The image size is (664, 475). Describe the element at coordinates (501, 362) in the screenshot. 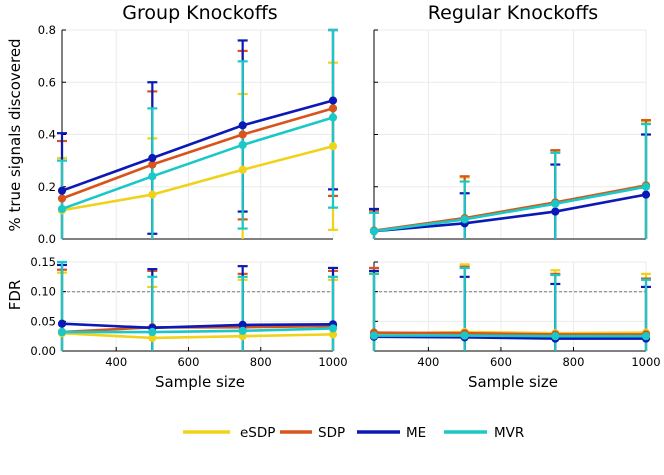

I see `fdr-regular-xtick-label: 600` at that location.